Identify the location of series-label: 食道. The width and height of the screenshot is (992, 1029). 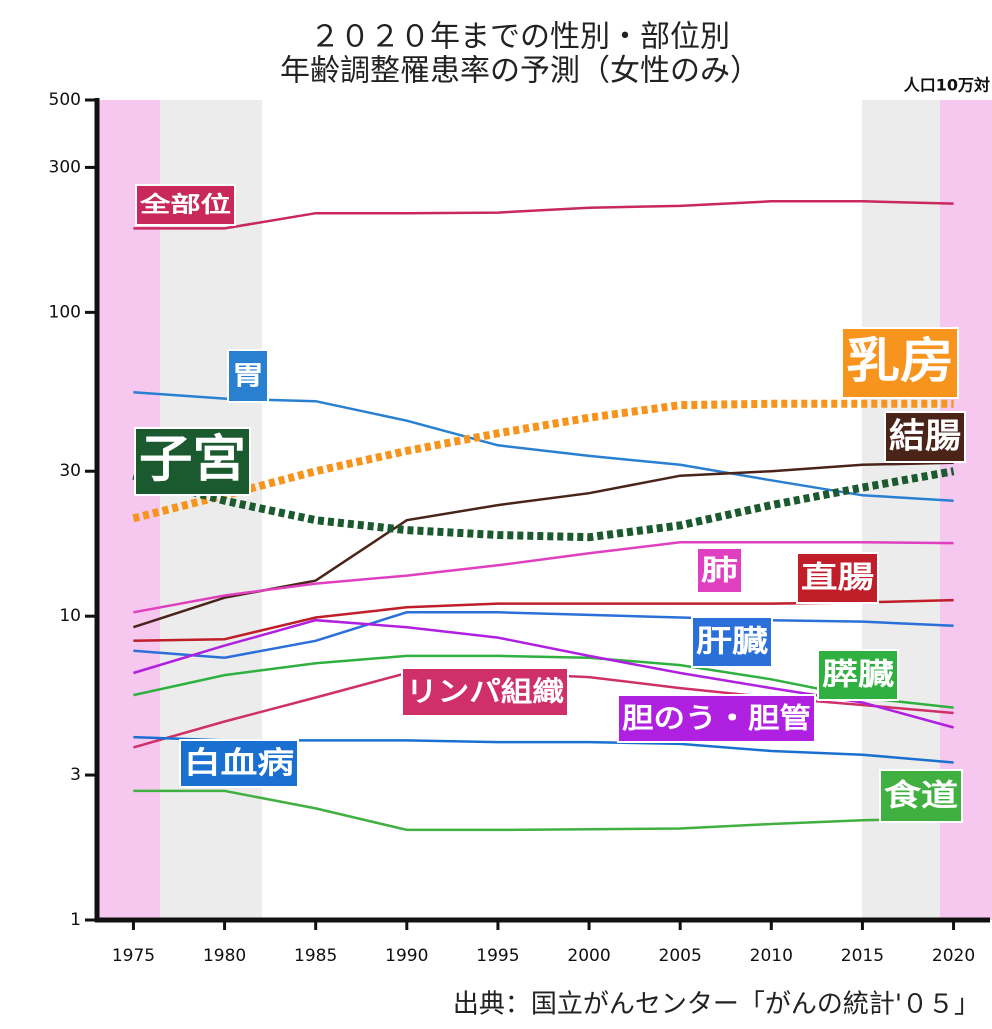
(921, 796).